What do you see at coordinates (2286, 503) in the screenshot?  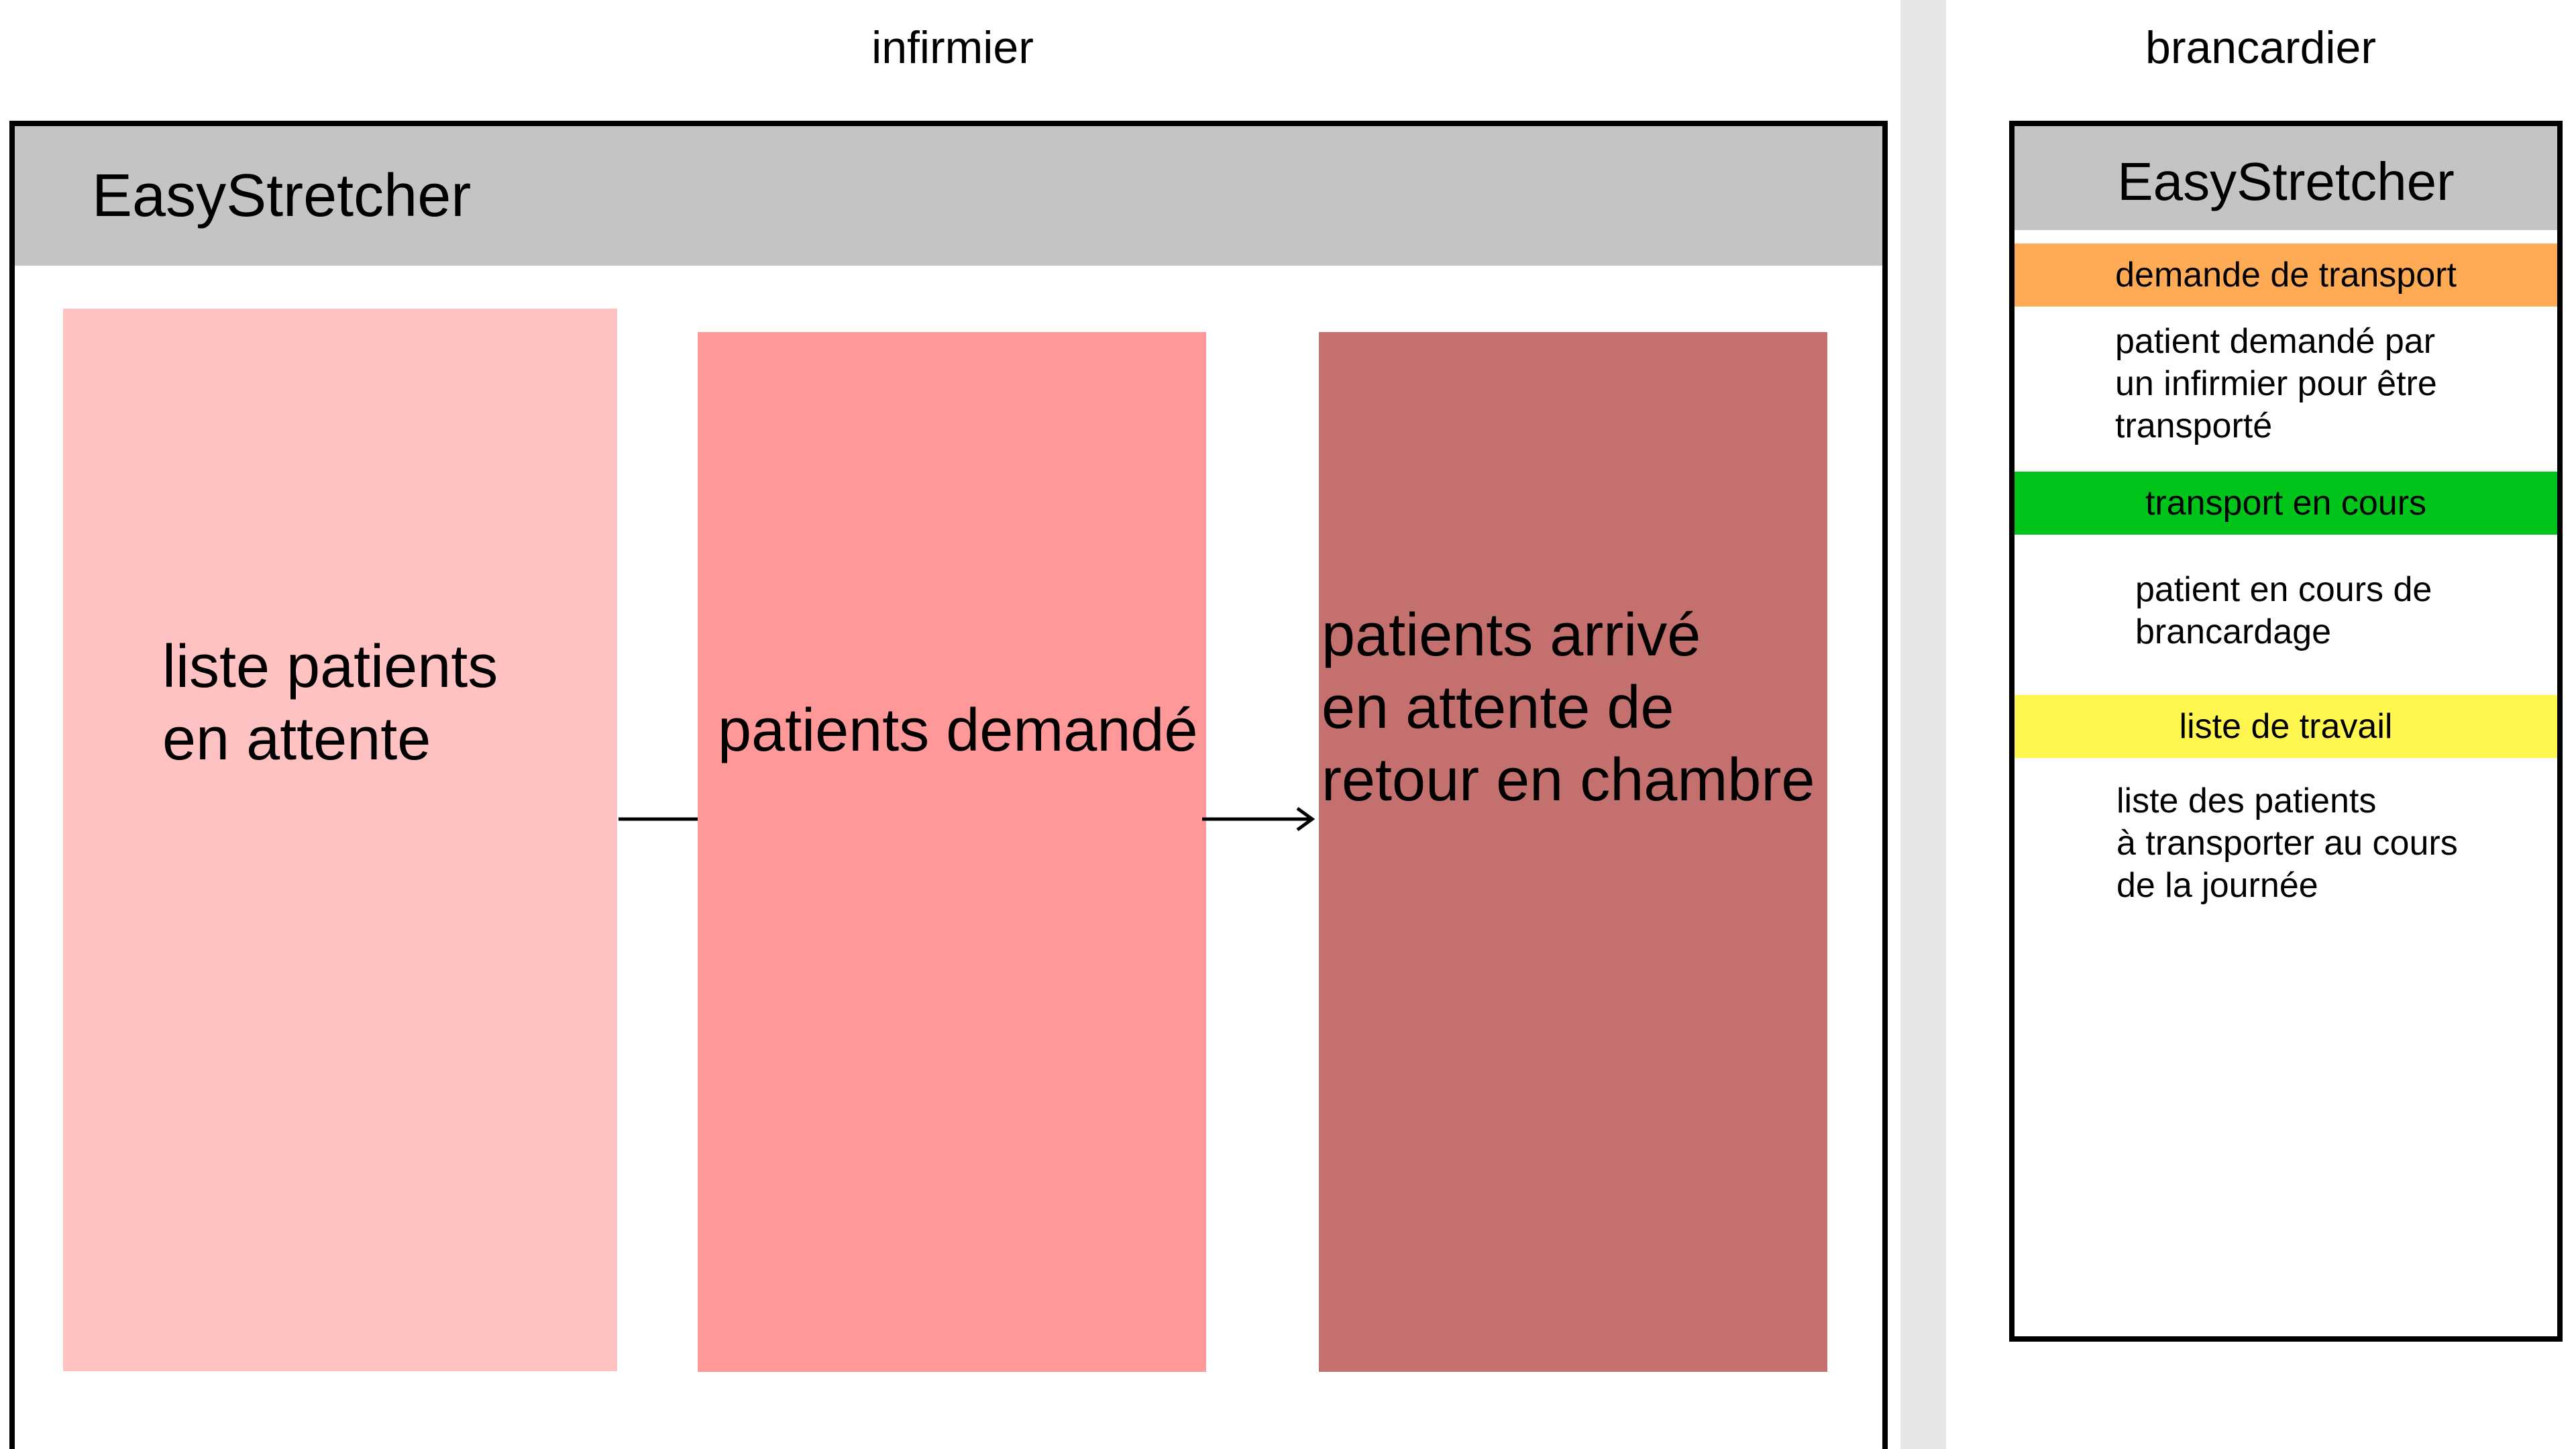 I see `tab-transport-in-progress: transport en cours` at bounding box center [2286, 503].